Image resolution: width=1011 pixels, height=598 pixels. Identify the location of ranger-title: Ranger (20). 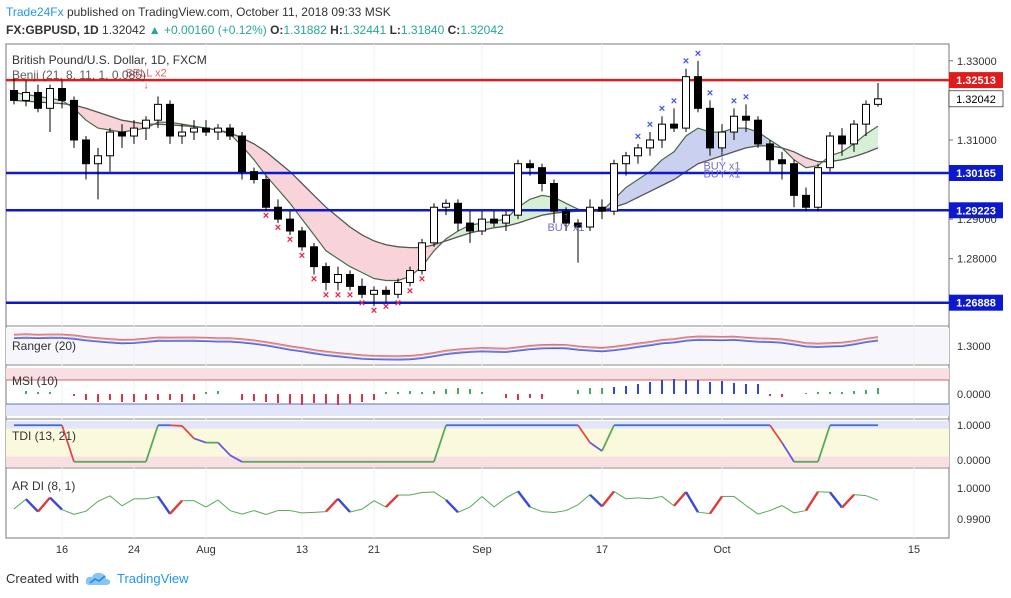
(44, 346).